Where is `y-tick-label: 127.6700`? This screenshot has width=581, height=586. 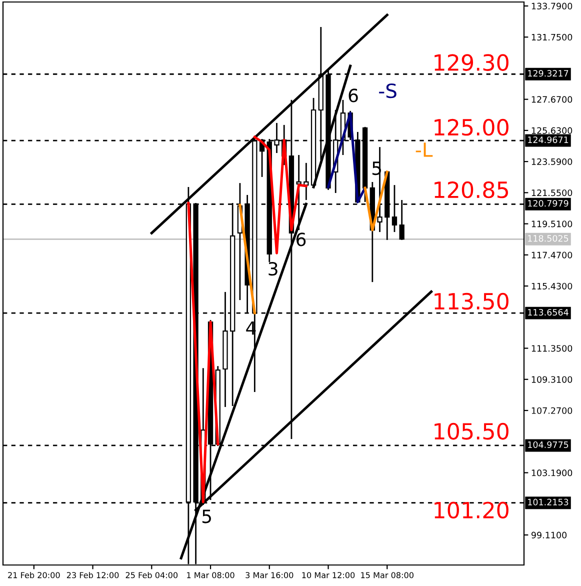 y-tick-label: 127.6700 is located at coordinates (552, 99).